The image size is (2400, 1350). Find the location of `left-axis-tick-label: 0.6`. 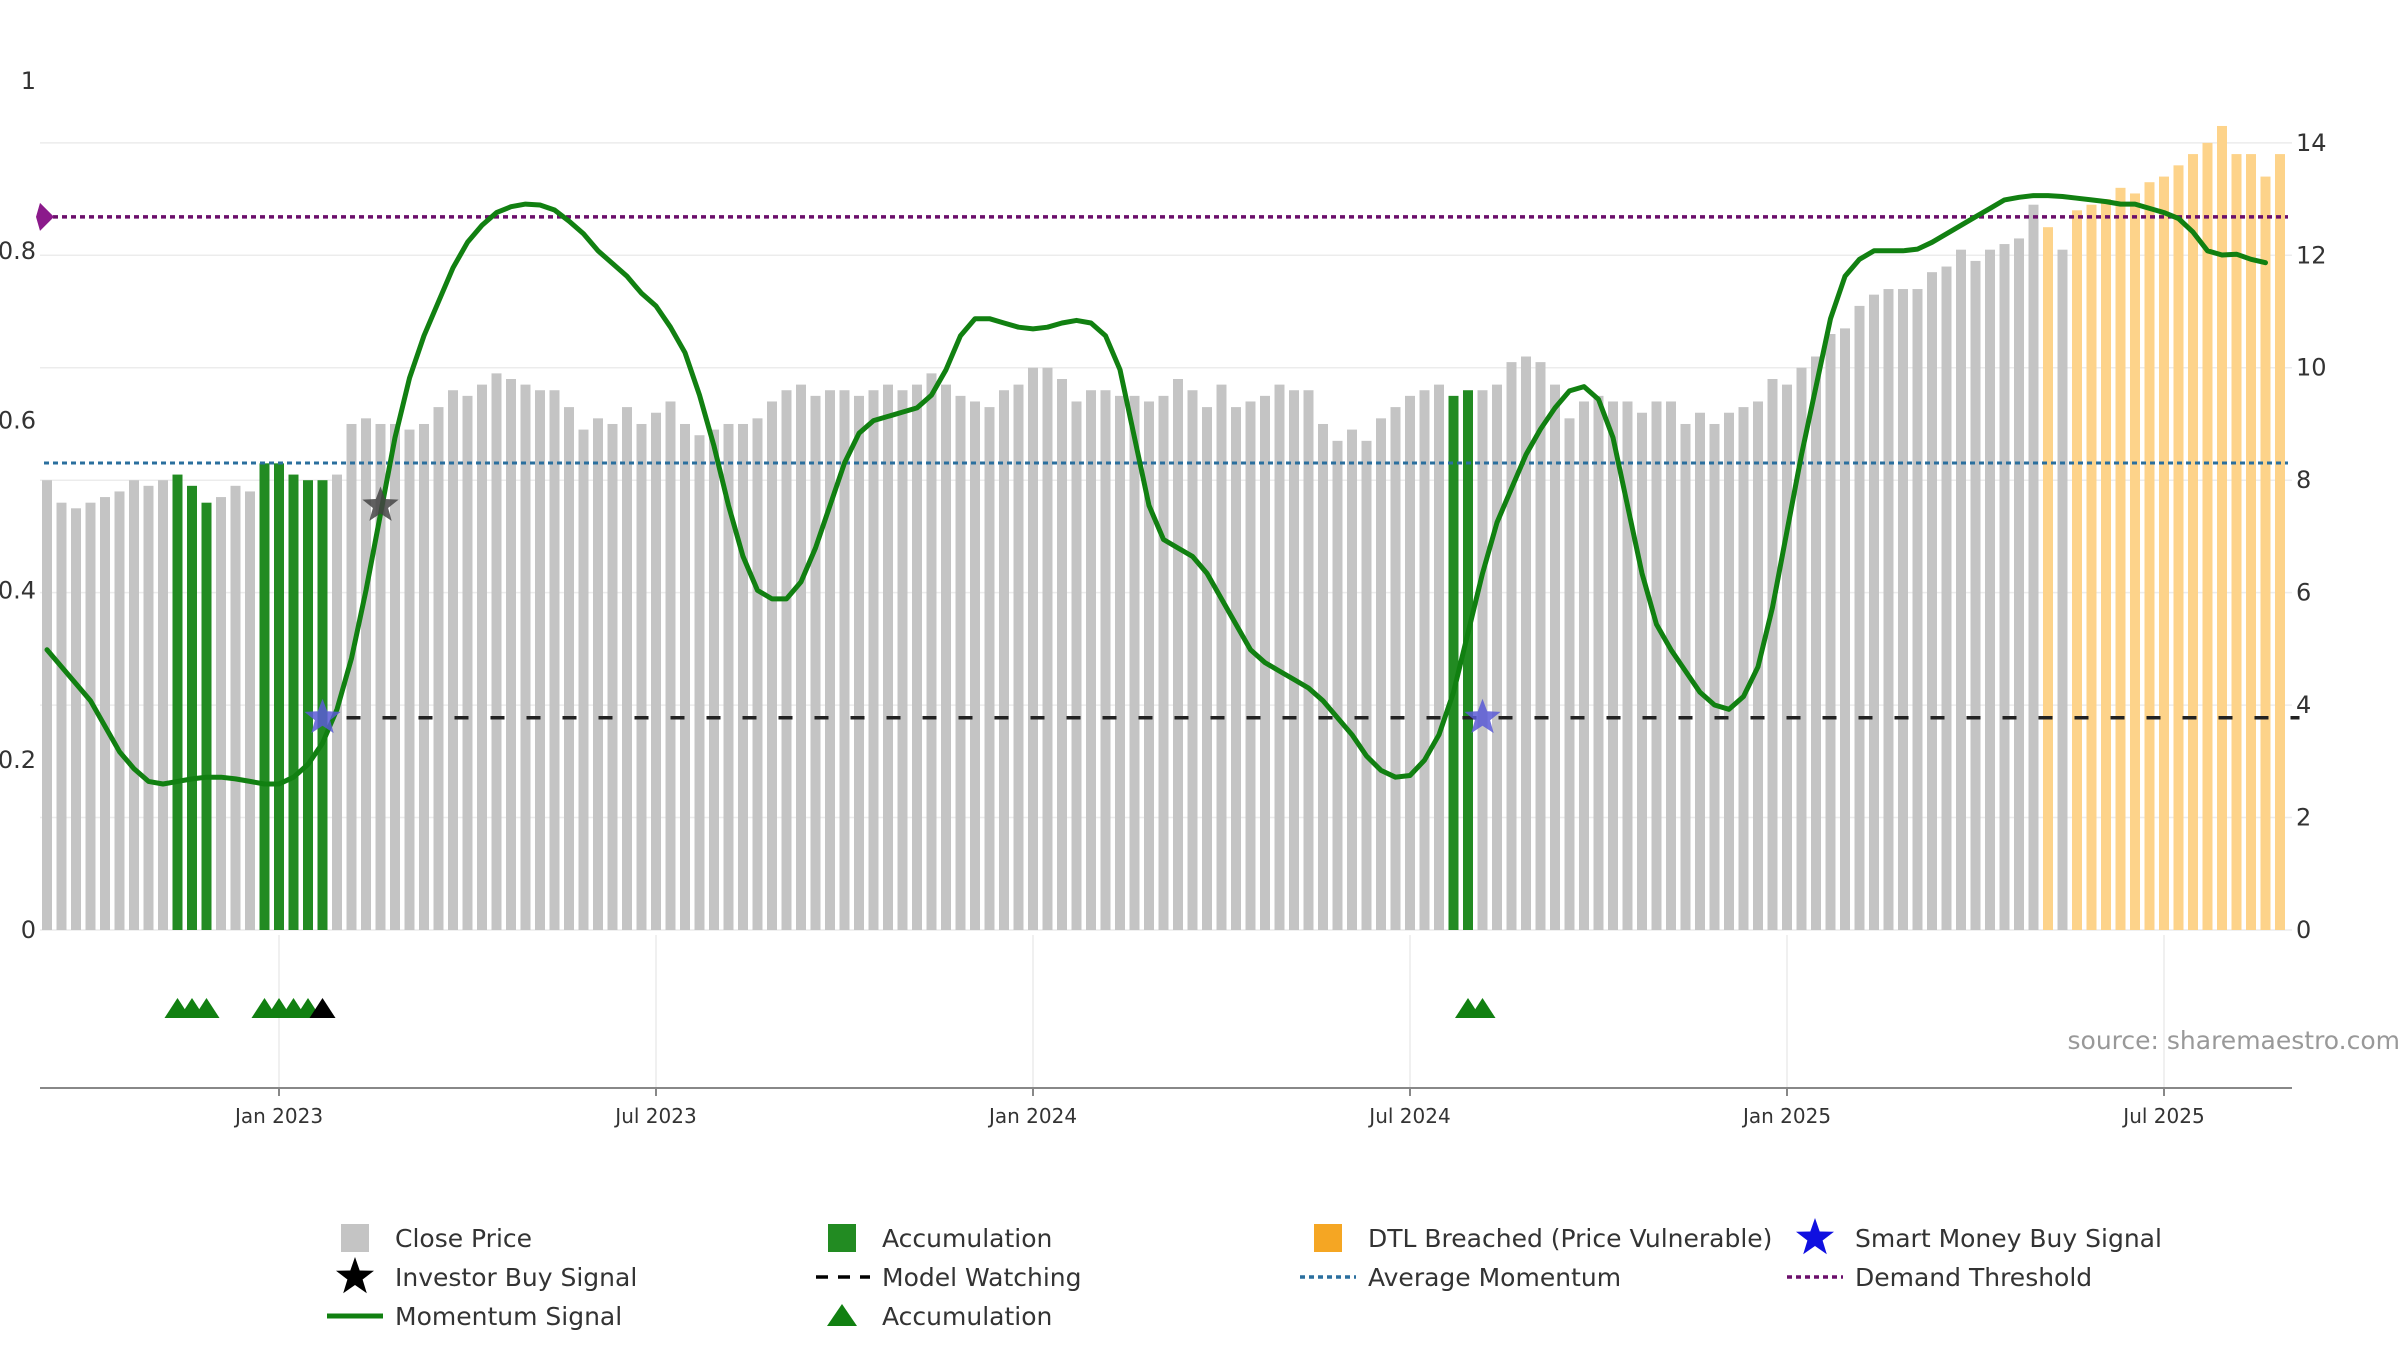

left-axis-tick-label: 0.6 is located at coordinates (18, 421).